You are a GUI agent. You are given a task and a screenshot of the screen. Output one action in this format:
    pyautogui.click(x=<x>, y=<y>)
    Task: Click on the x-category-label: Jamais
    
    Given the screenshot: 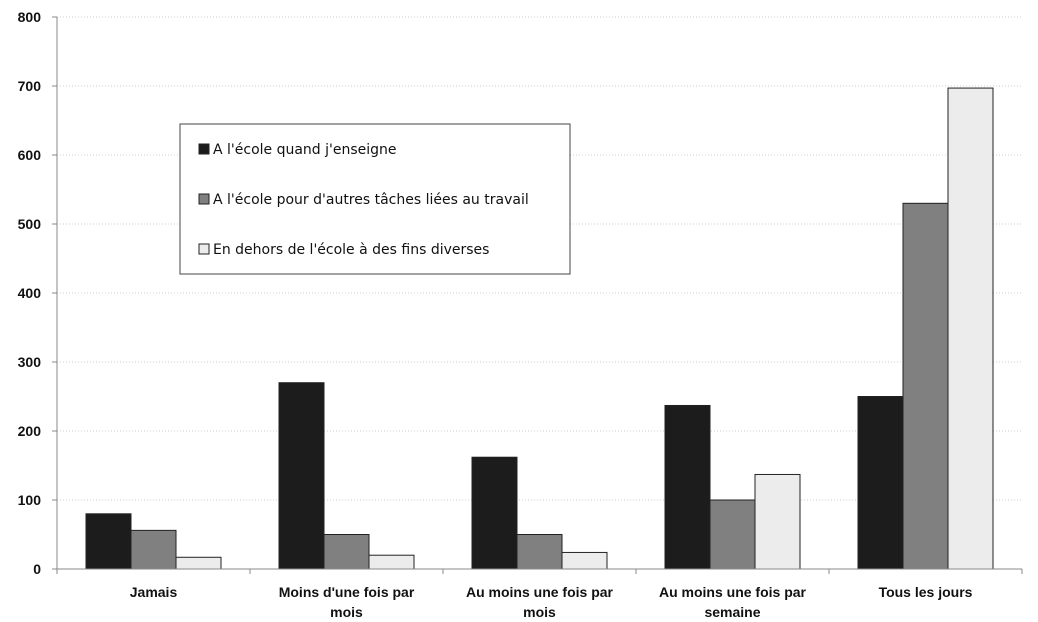 What is the action you would take?
    pyautogui.click(x=154, y=592)
    